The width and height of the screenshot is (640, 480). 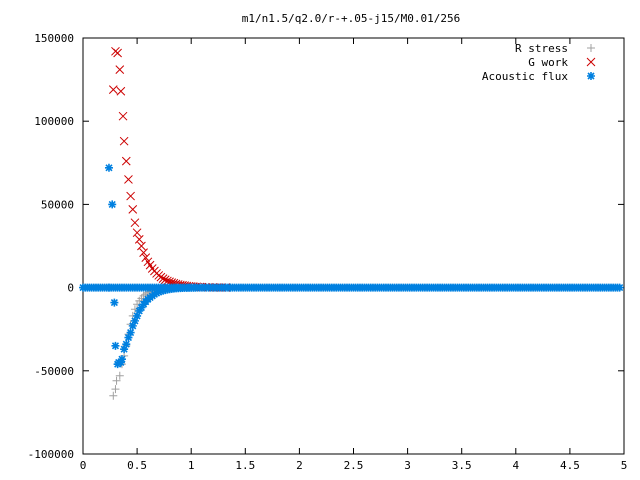 I want to click on x-tick-label: 0.5, so click(x=137, y=465).